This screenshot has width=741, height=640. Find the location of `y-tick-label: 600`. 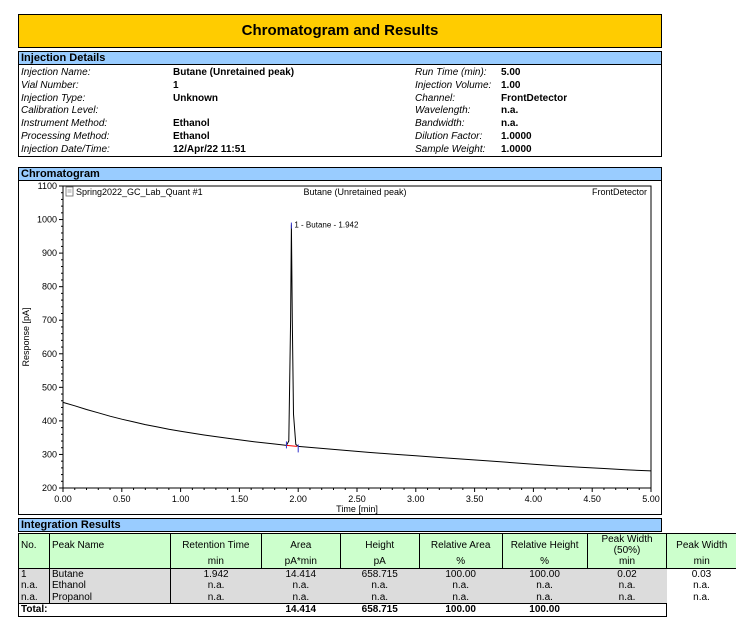

y-tick-label: 600 is located at coordinates (49, 354).